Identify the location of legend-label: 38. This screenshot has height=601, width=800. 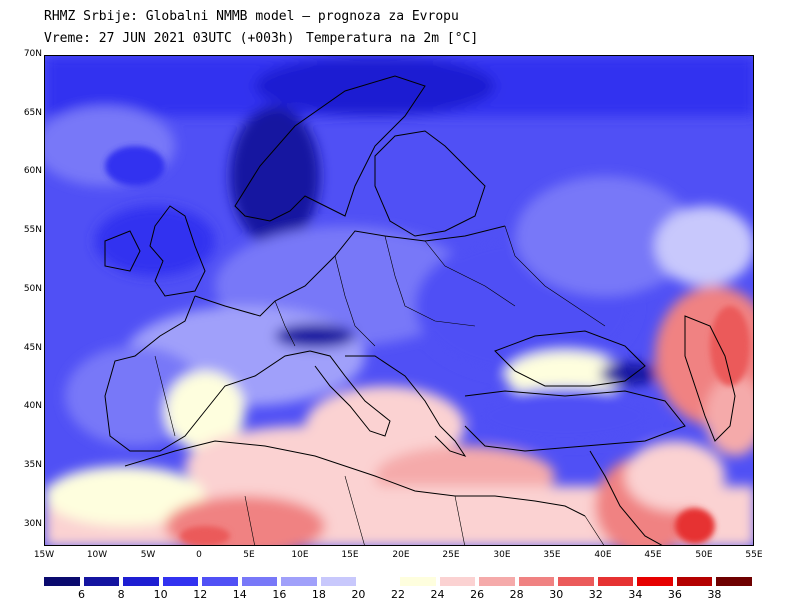
(714, 594).